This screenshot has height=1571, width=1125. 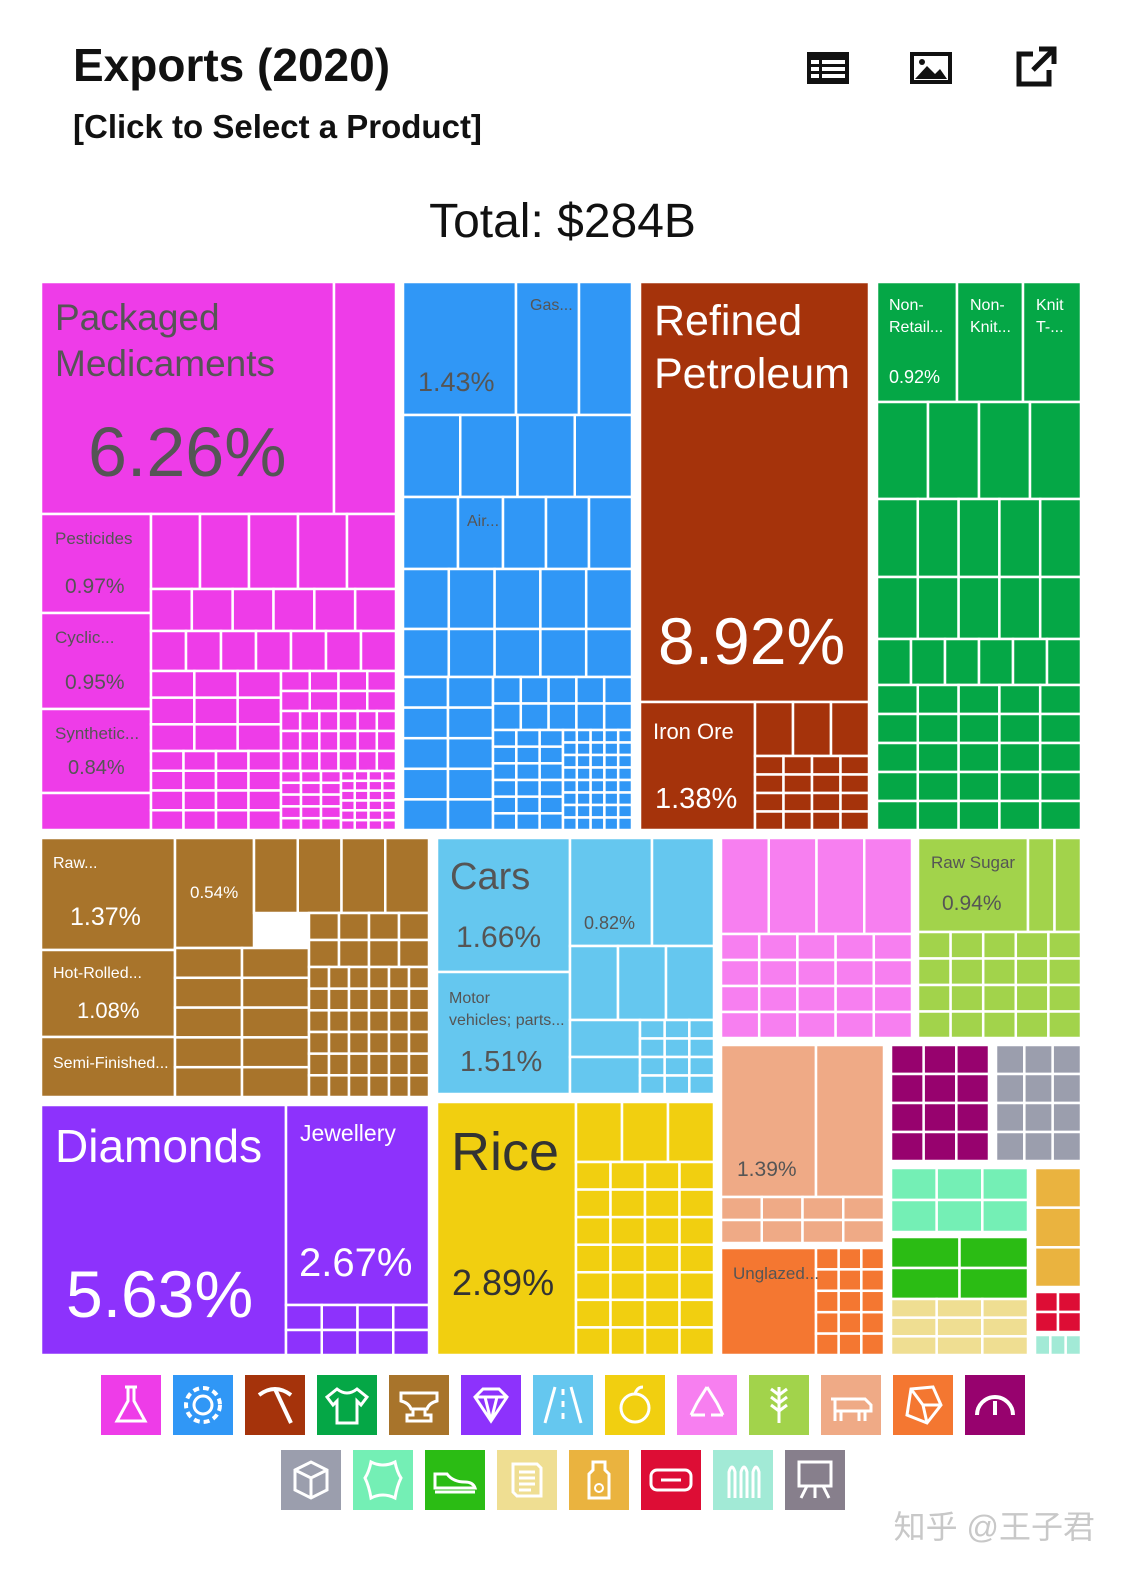 What do you see at coordinates (480, 533) in the screenshot?
I see `tile-air` at bounding box center [480, 533].